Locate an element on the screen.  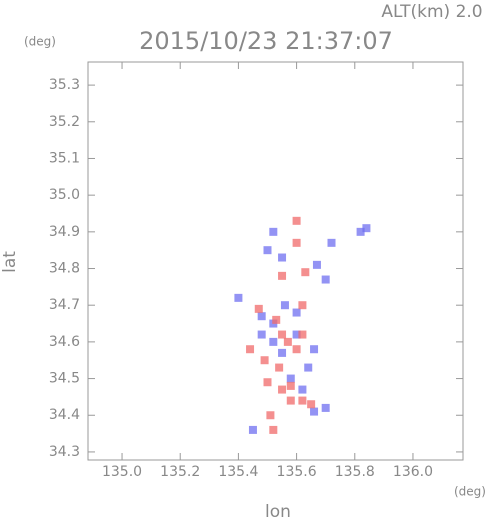
y-tick-label: 34.5 is located at coordinates (64, 379).